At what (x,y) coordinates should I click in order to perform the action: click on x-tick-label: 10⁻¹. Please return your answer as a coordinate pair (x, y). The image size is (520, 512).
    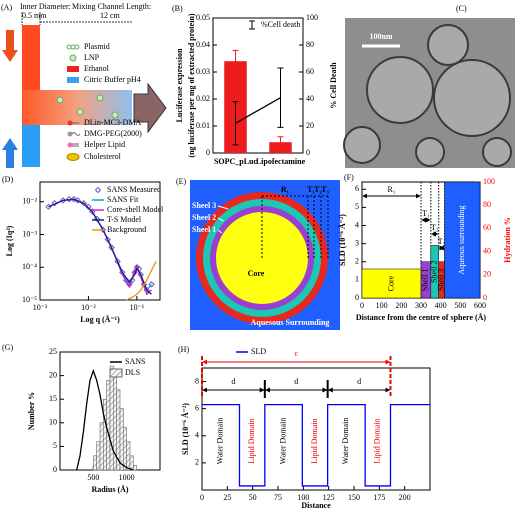
    Looking at the image, I should click on (137, 307).